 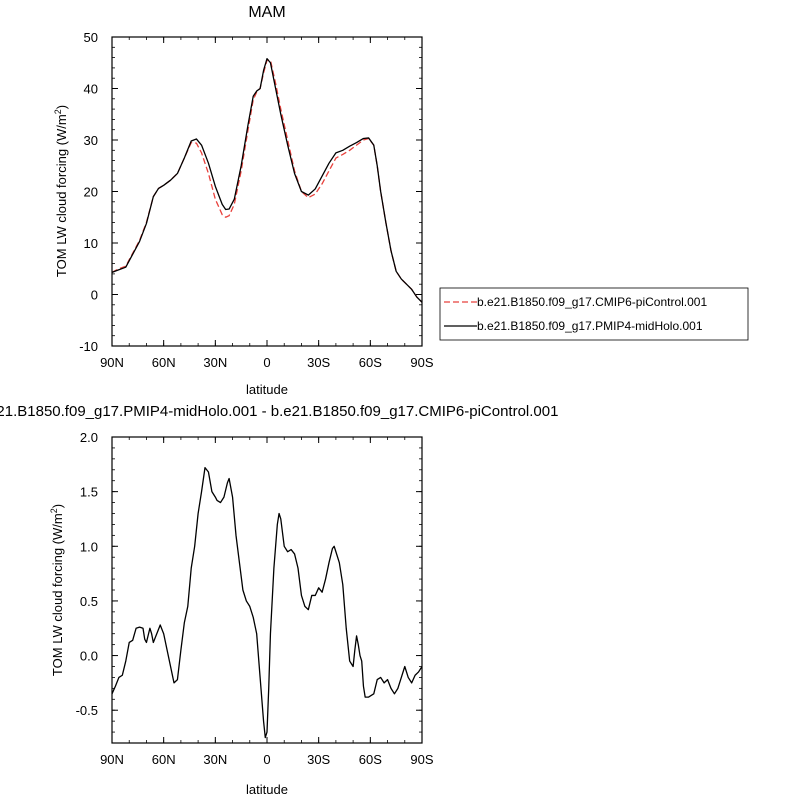 What do you see at coordinates (94, 295) in the screenshot?
I see `y-tick-label: 0` at bounding box center [94, 295].